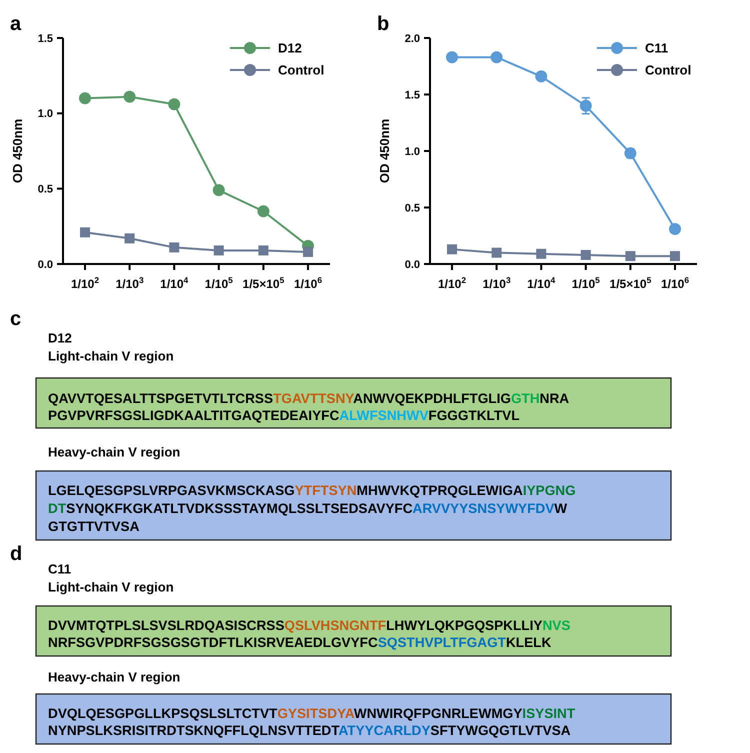 The width and height of the screenshot is (750, 753). Describe the element at coordinates (16, 24) in the screenshot. I see `chart-title: a` at that location.